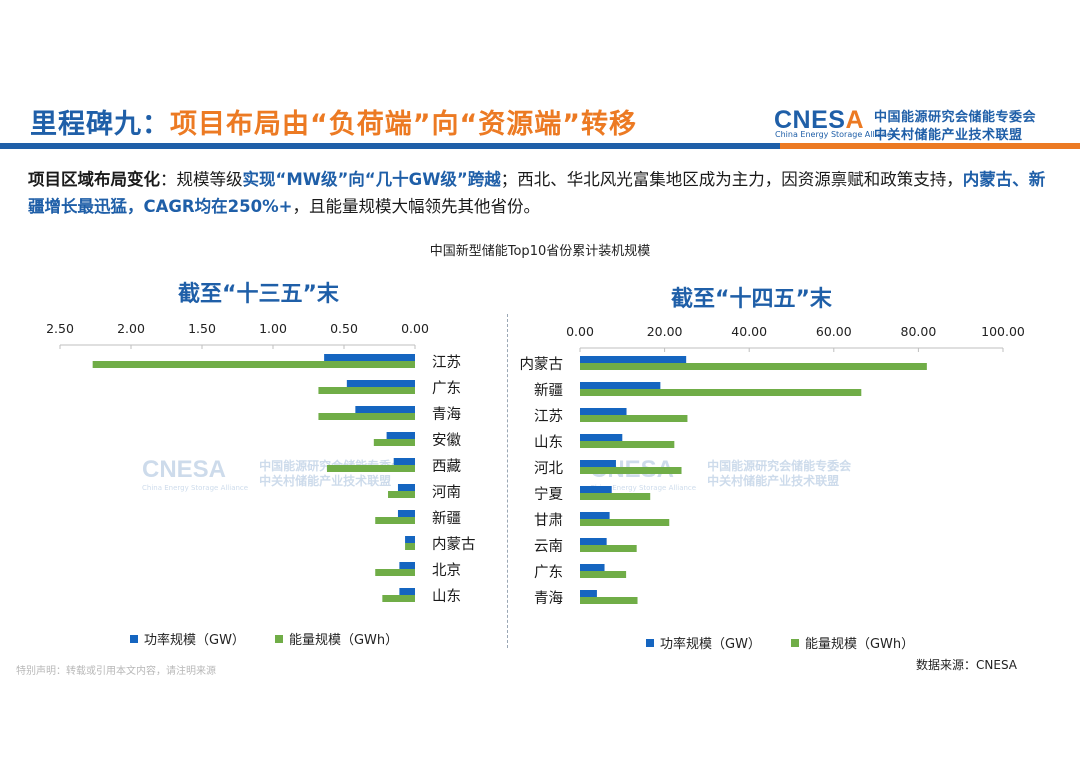 The image size is (1080, 764). What do you see at coordinates (403, 124) in the screenshot?
I see `title-main: 项目布局由“负荷端”向“资源端”转移` at bounding box center [403, 124].